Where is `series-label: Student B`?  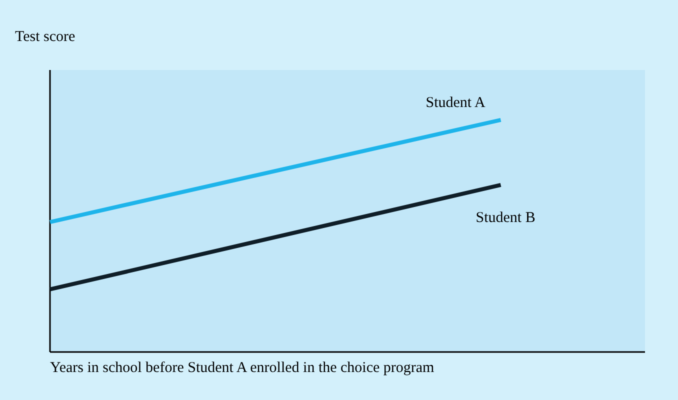 series-label: Student B is located at coordinates (506, 218).